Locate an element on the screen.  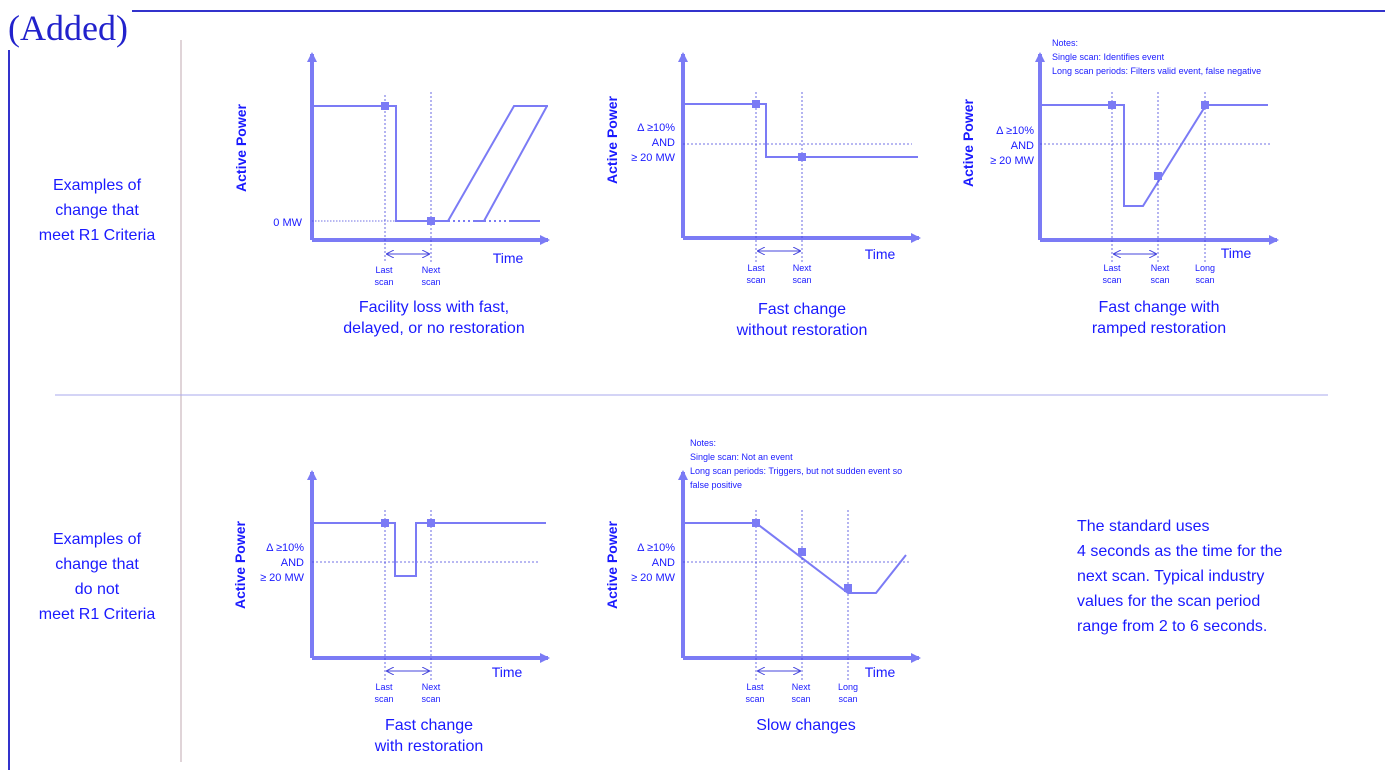
row-label-top: Examples of change that meet R1 Criteria is located at coordinates (97, 210).